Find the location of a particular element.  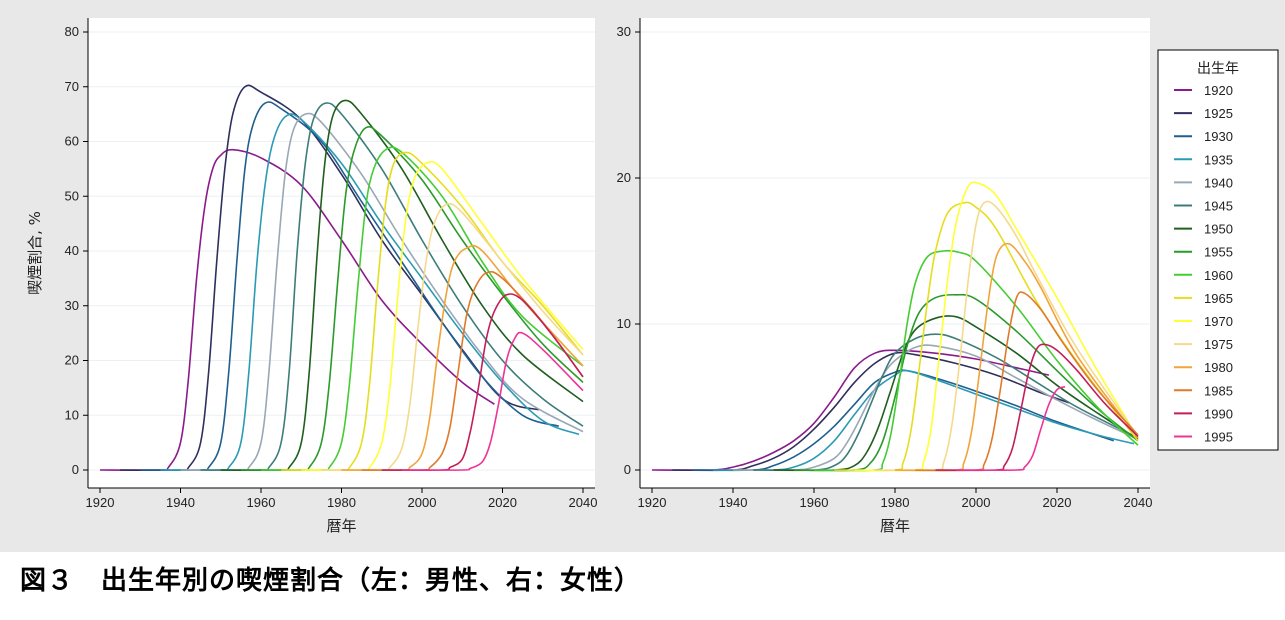

legend-title: 出生年 is located at coordinates (1218, 69).